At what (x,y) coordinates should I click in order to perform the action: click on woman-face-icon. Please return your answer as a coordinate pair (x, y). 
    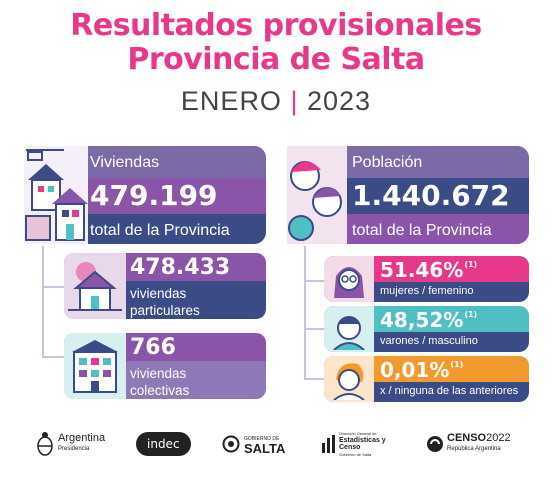
    Looking at the image, I should click on (349, 282).